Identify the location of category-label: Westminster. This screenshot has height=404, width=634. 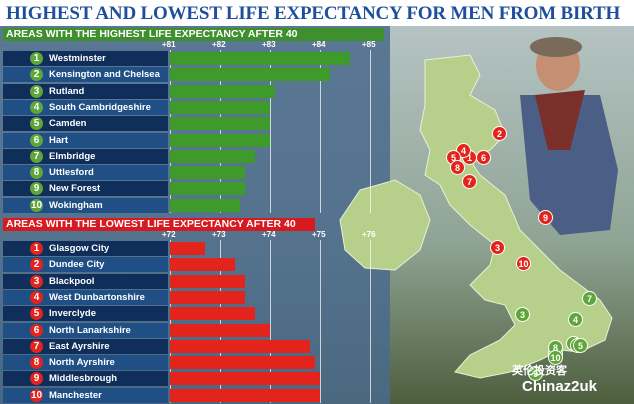
(77, 58).